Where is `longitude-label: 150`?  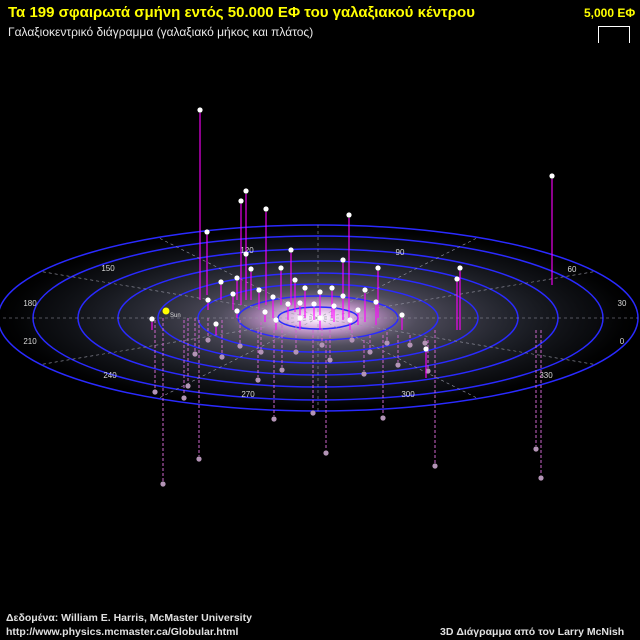
longitude-label: 150 is located at coordinates (108, 268).